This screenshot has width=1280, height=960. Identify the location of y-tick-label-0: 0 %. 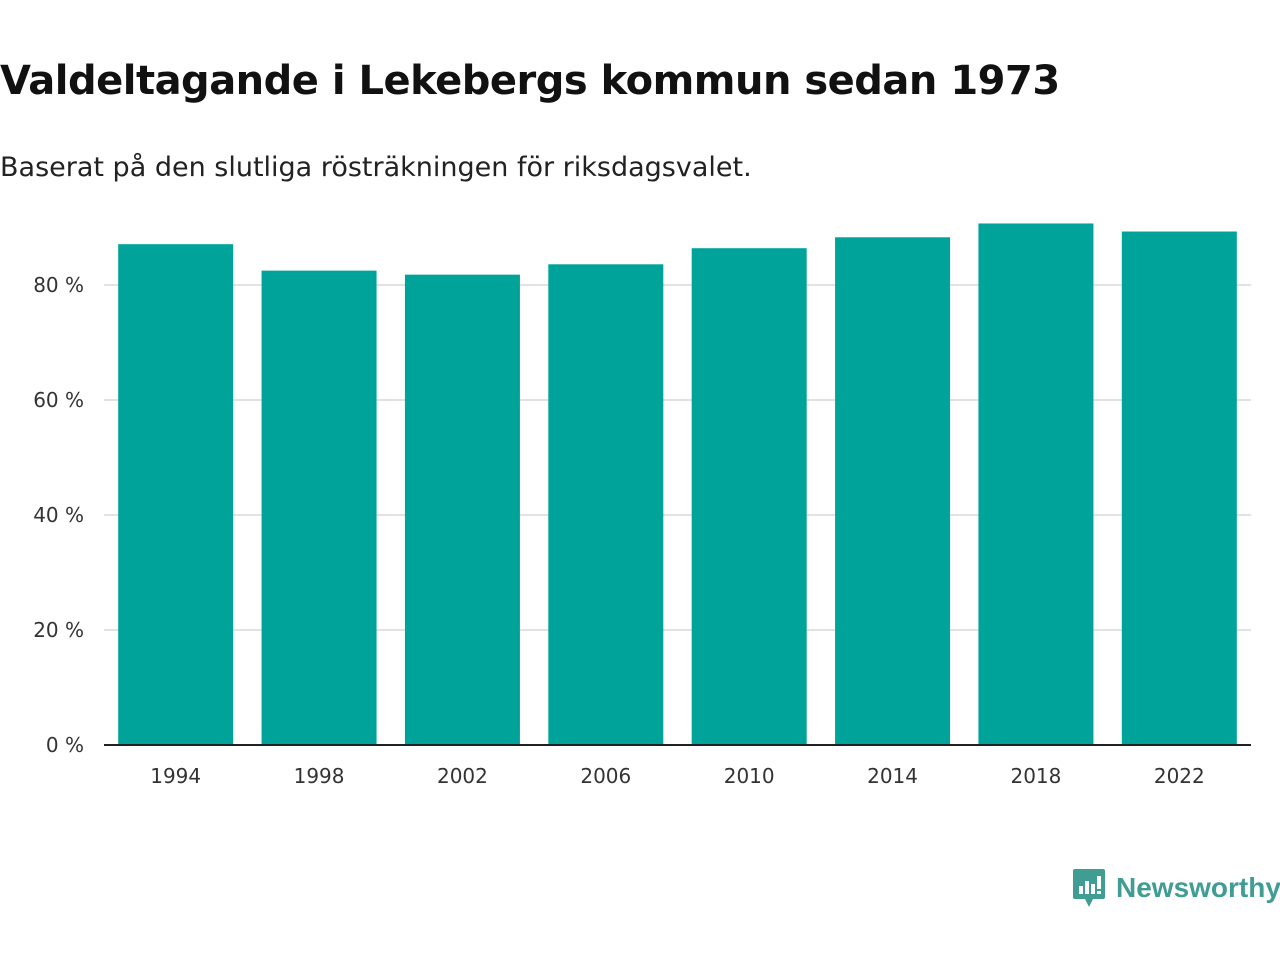
(65, 745).